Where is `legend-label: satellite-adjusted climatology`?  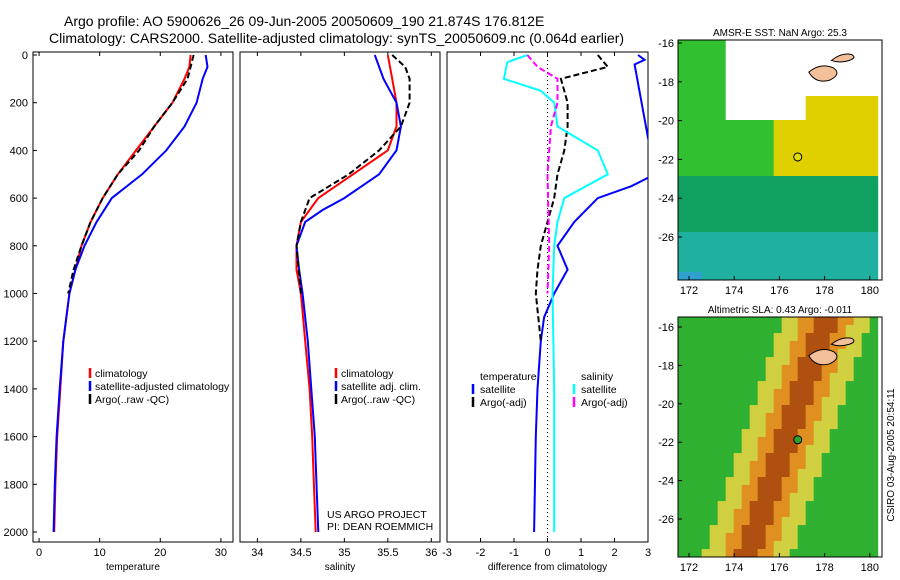
legend-label: satellite-adjusted climatology is located at coordinates (162, 387).